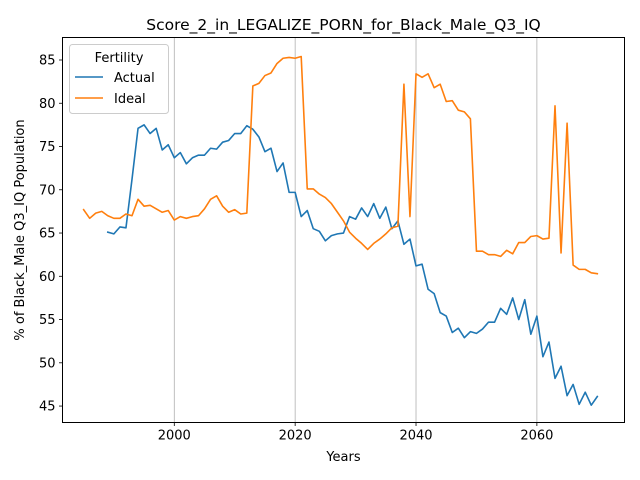 Image resolution: width=640 pixels, height=480 pixels. Describe the element at coordinates (130, 99) in the screenshot. I see `legend-label-ideal: Ideal` at that location.